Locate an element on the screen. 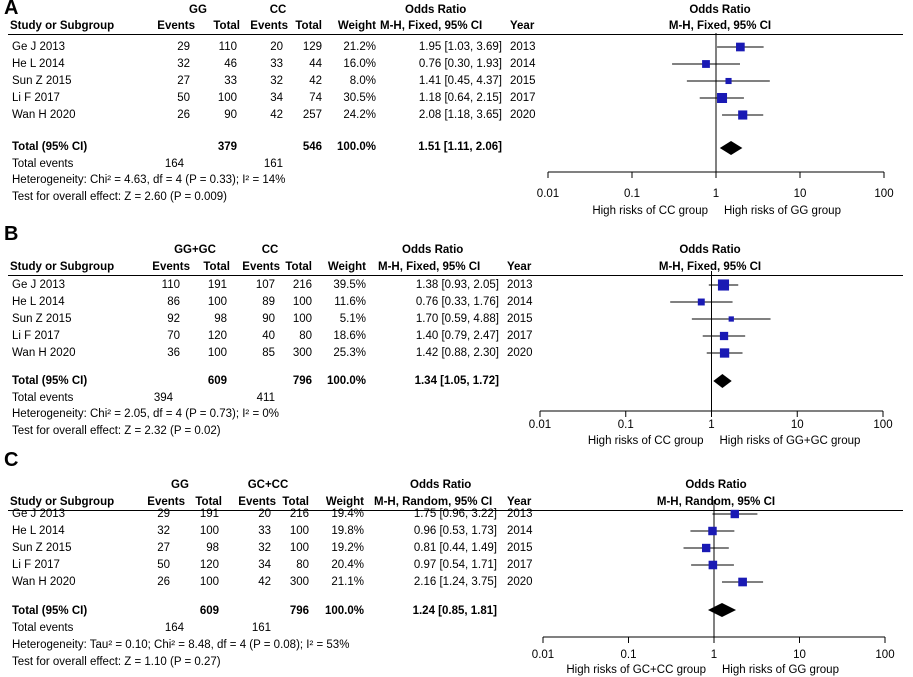 The width and height of the screenshot is (913, 677). total-1: 110 is located at coordinates (227, 47).